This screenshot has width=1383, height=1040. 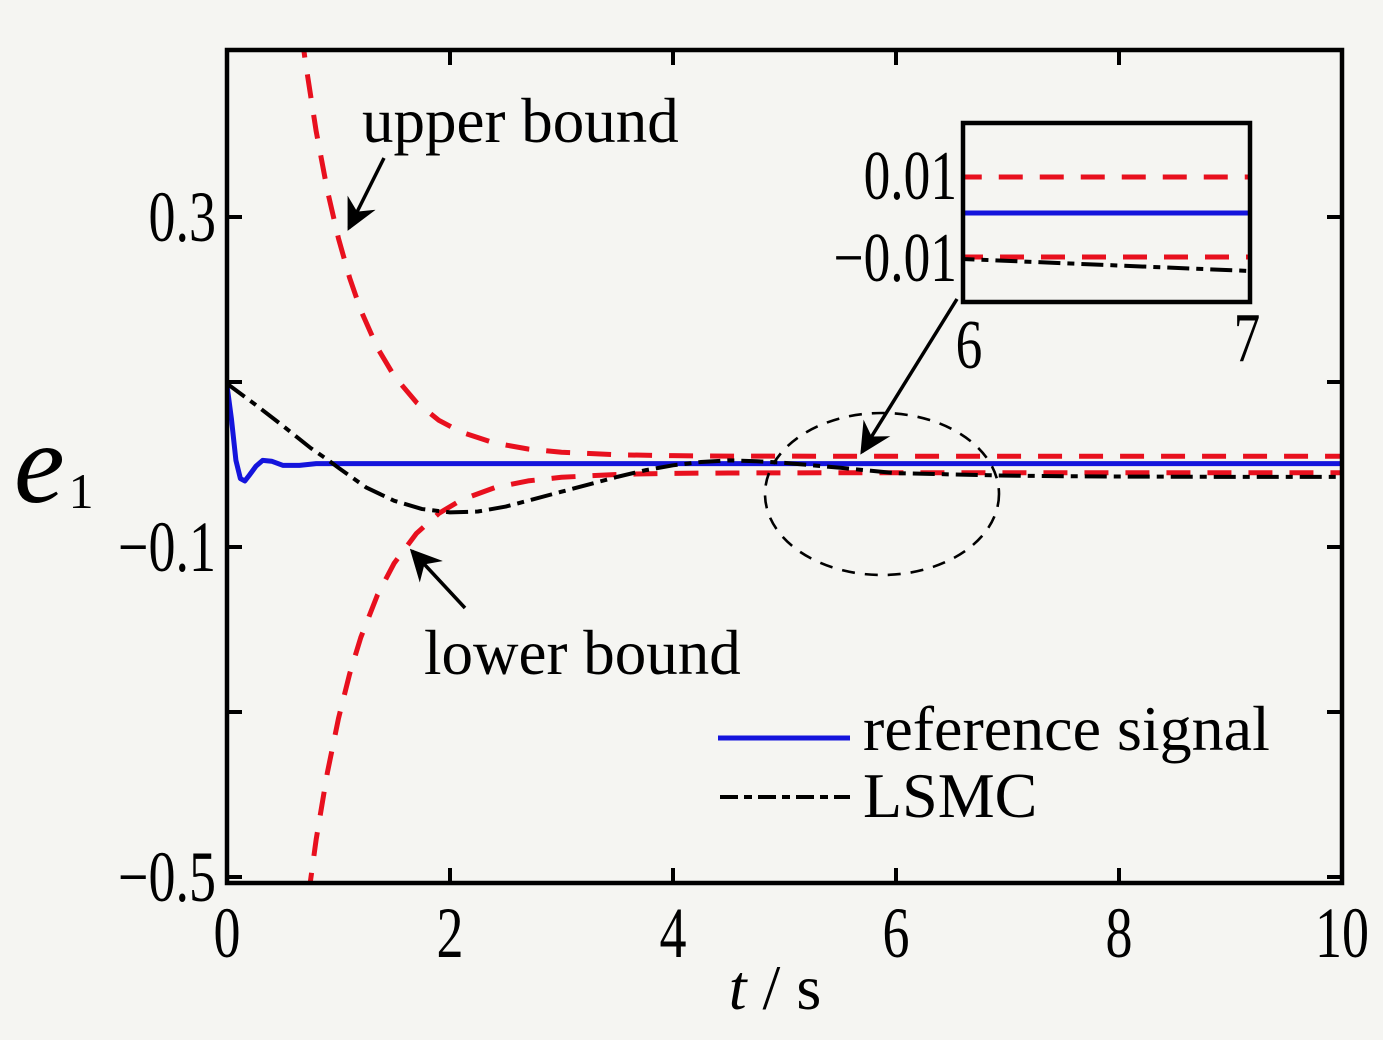 What do you see at coordinates (167, 547) in the screenshot?
I see `y-tick-label--0.1: −0.1` at bounding box center [167, 547].